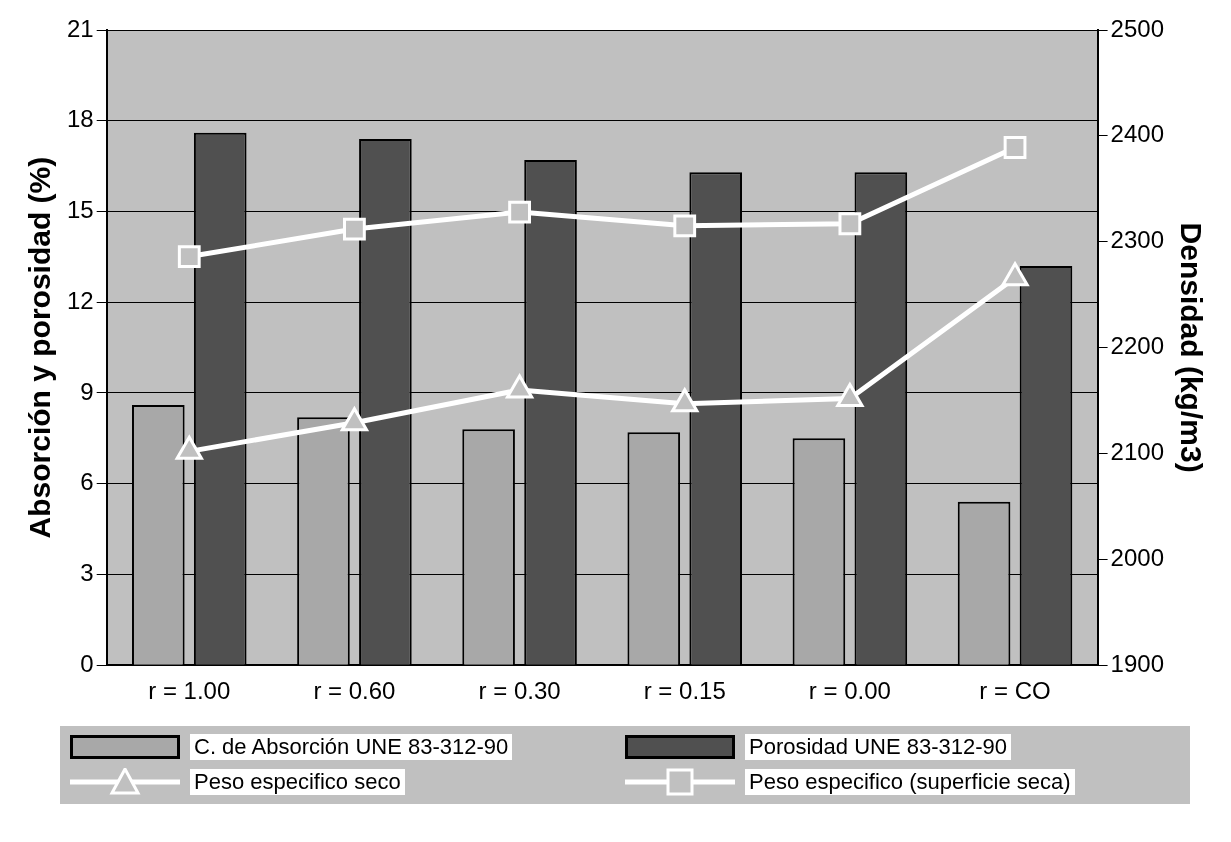 This screenshot has height=842, width=1231. What do you see at coordinates (80, 300) in the screenshot?
I see `y-tick-label: 12` at bounding box center [80, 300].